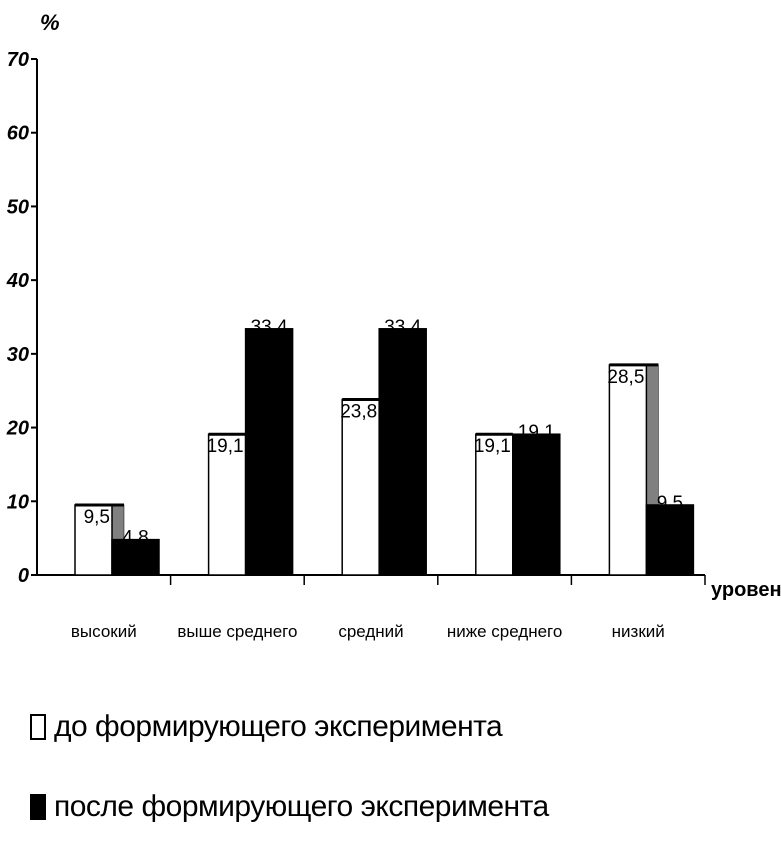 The image size is (781, 854). I want to click on data-label-after: 19,1, so click(536, 432).